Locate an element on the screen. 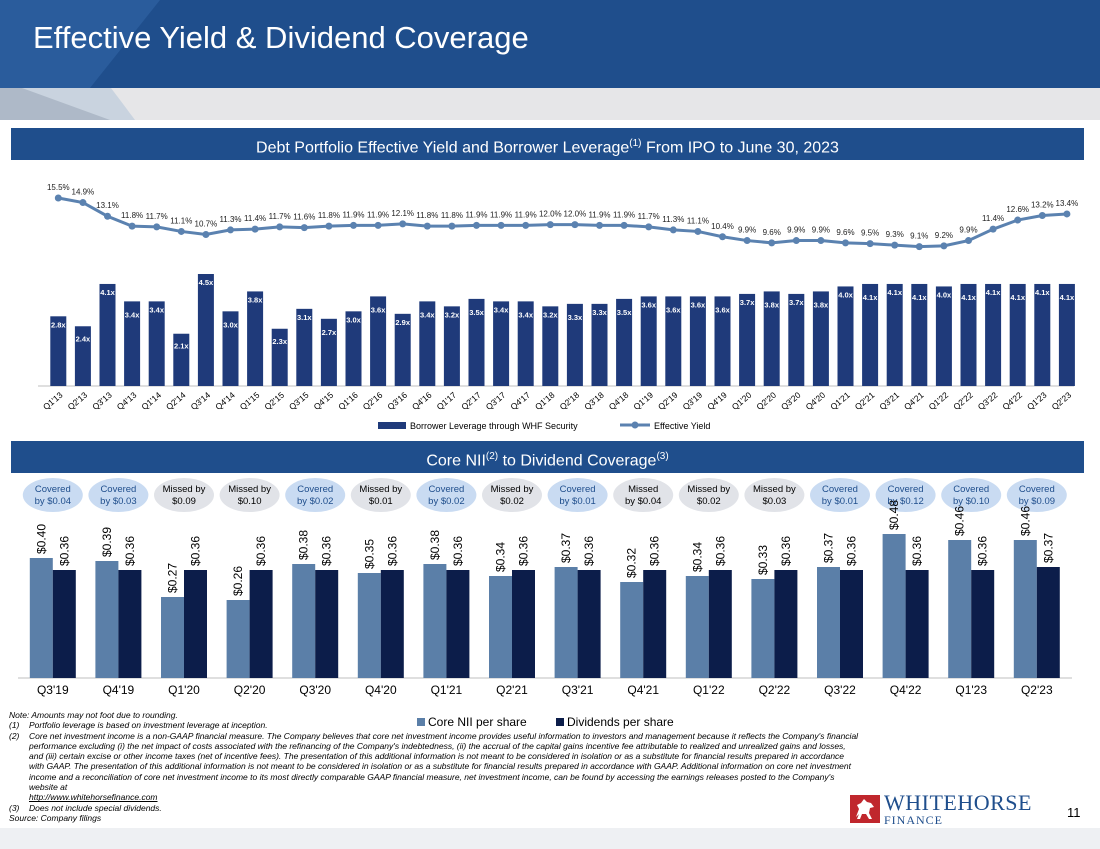 This screenshot has width=1100, height=849. core-nii-label: $0.27 is located at coordinates (173, 578).